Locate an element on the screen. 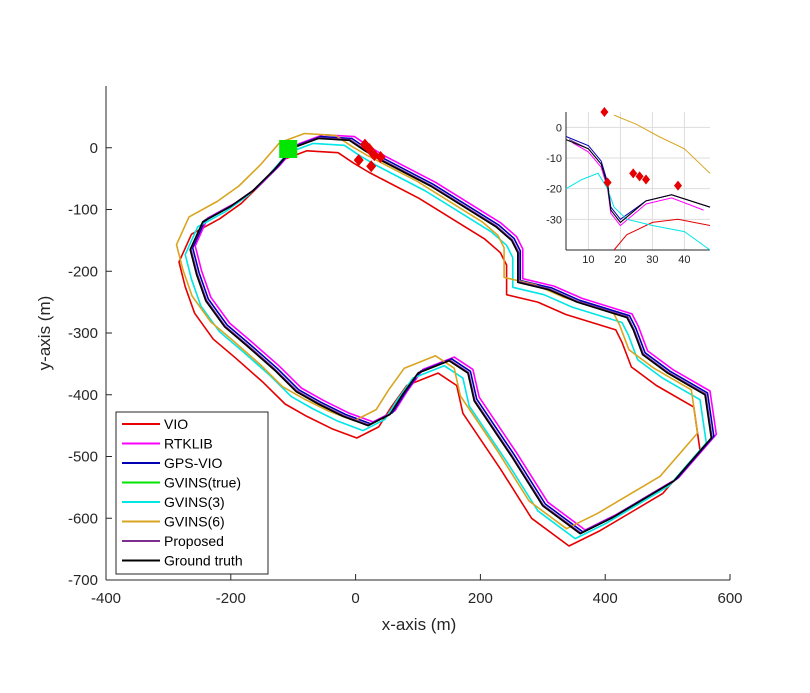 This screenshot has width=810, height=693. inset-background is located at coordinates (638, 181).